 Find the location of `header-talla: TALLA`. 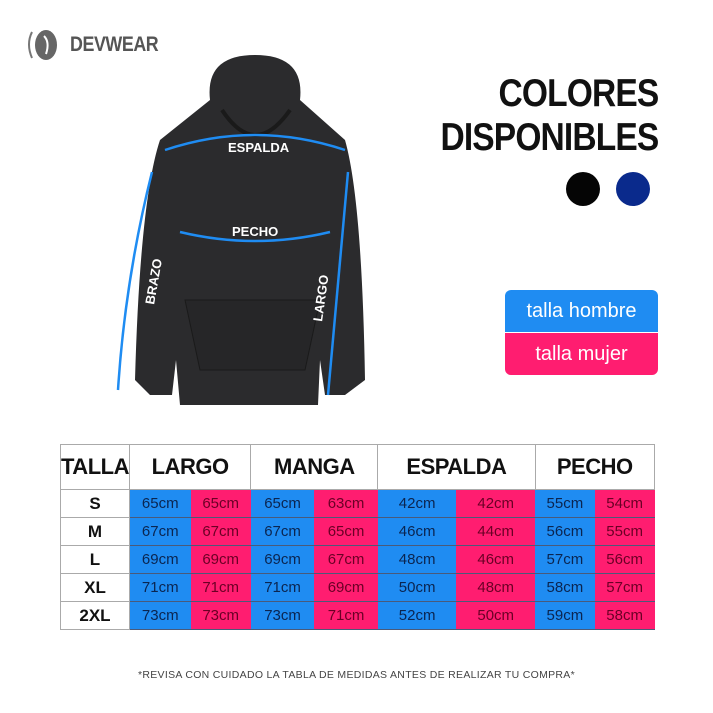

header-talla: TALLA is located at coordinates (95, 467).